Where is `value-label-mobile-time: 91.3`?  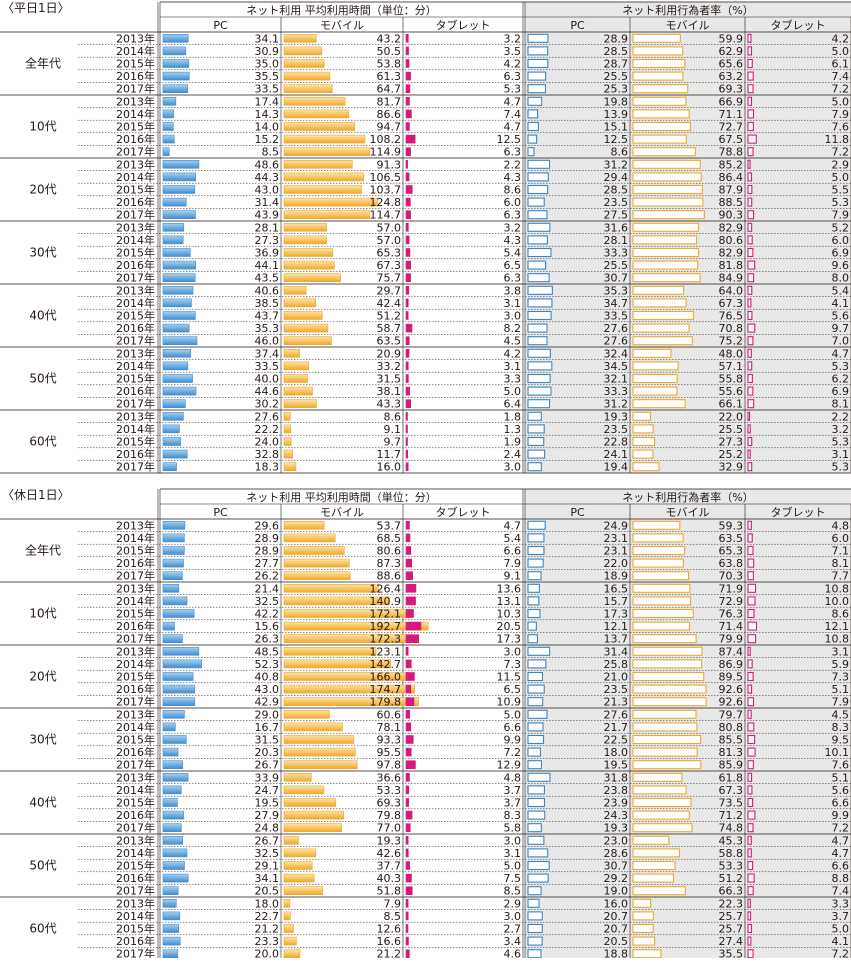
value-label-mobile-time: 91.3 is located at coordinates (389, 164).